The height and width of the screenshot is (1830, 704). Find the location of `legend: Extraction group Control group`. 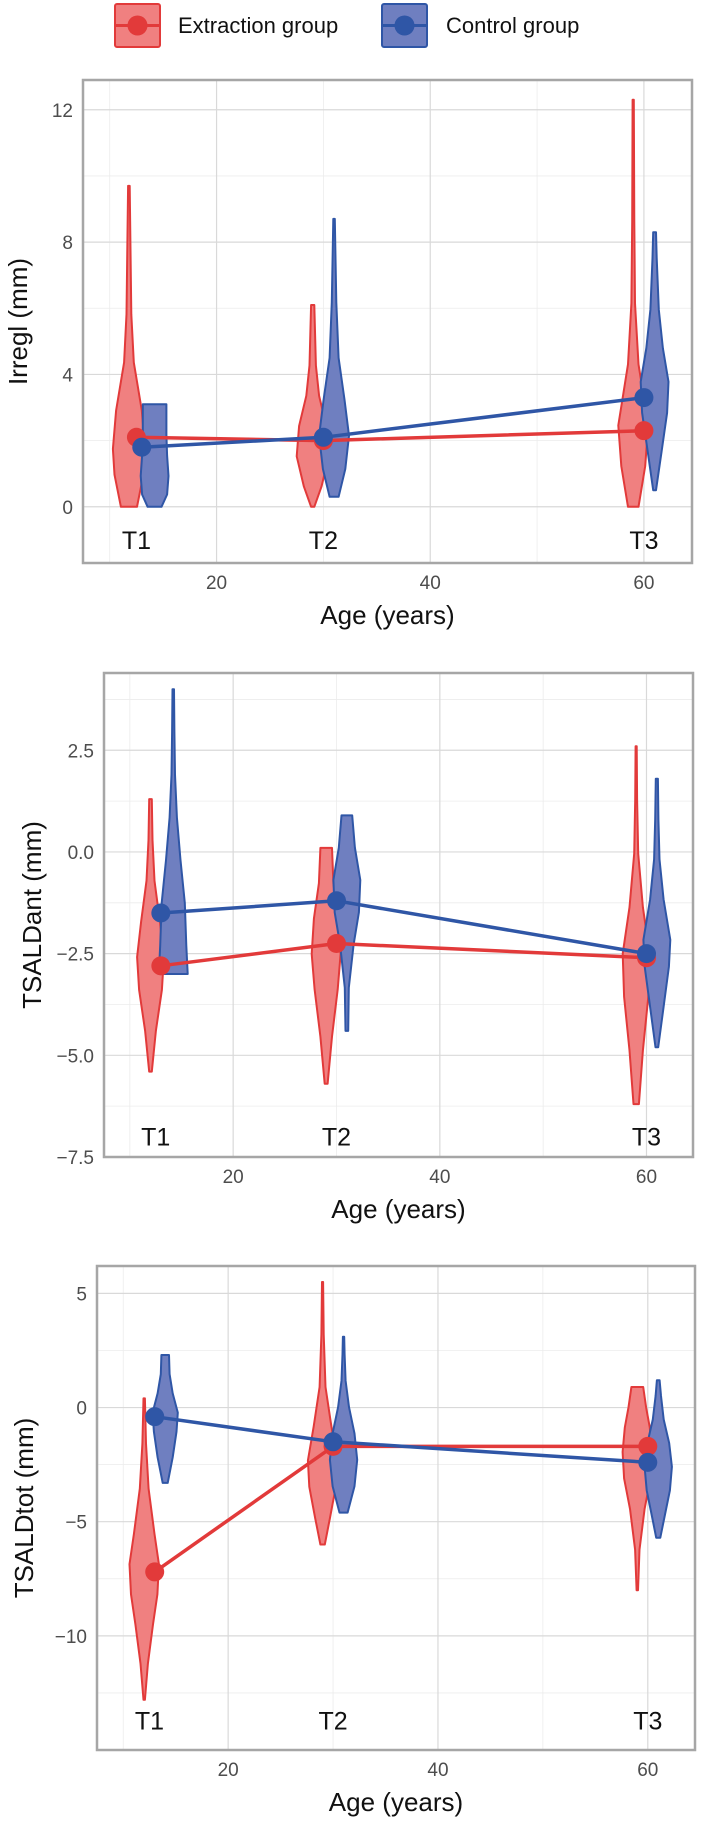

legend: Extraction group Control group is located at coordinates (346, 25).